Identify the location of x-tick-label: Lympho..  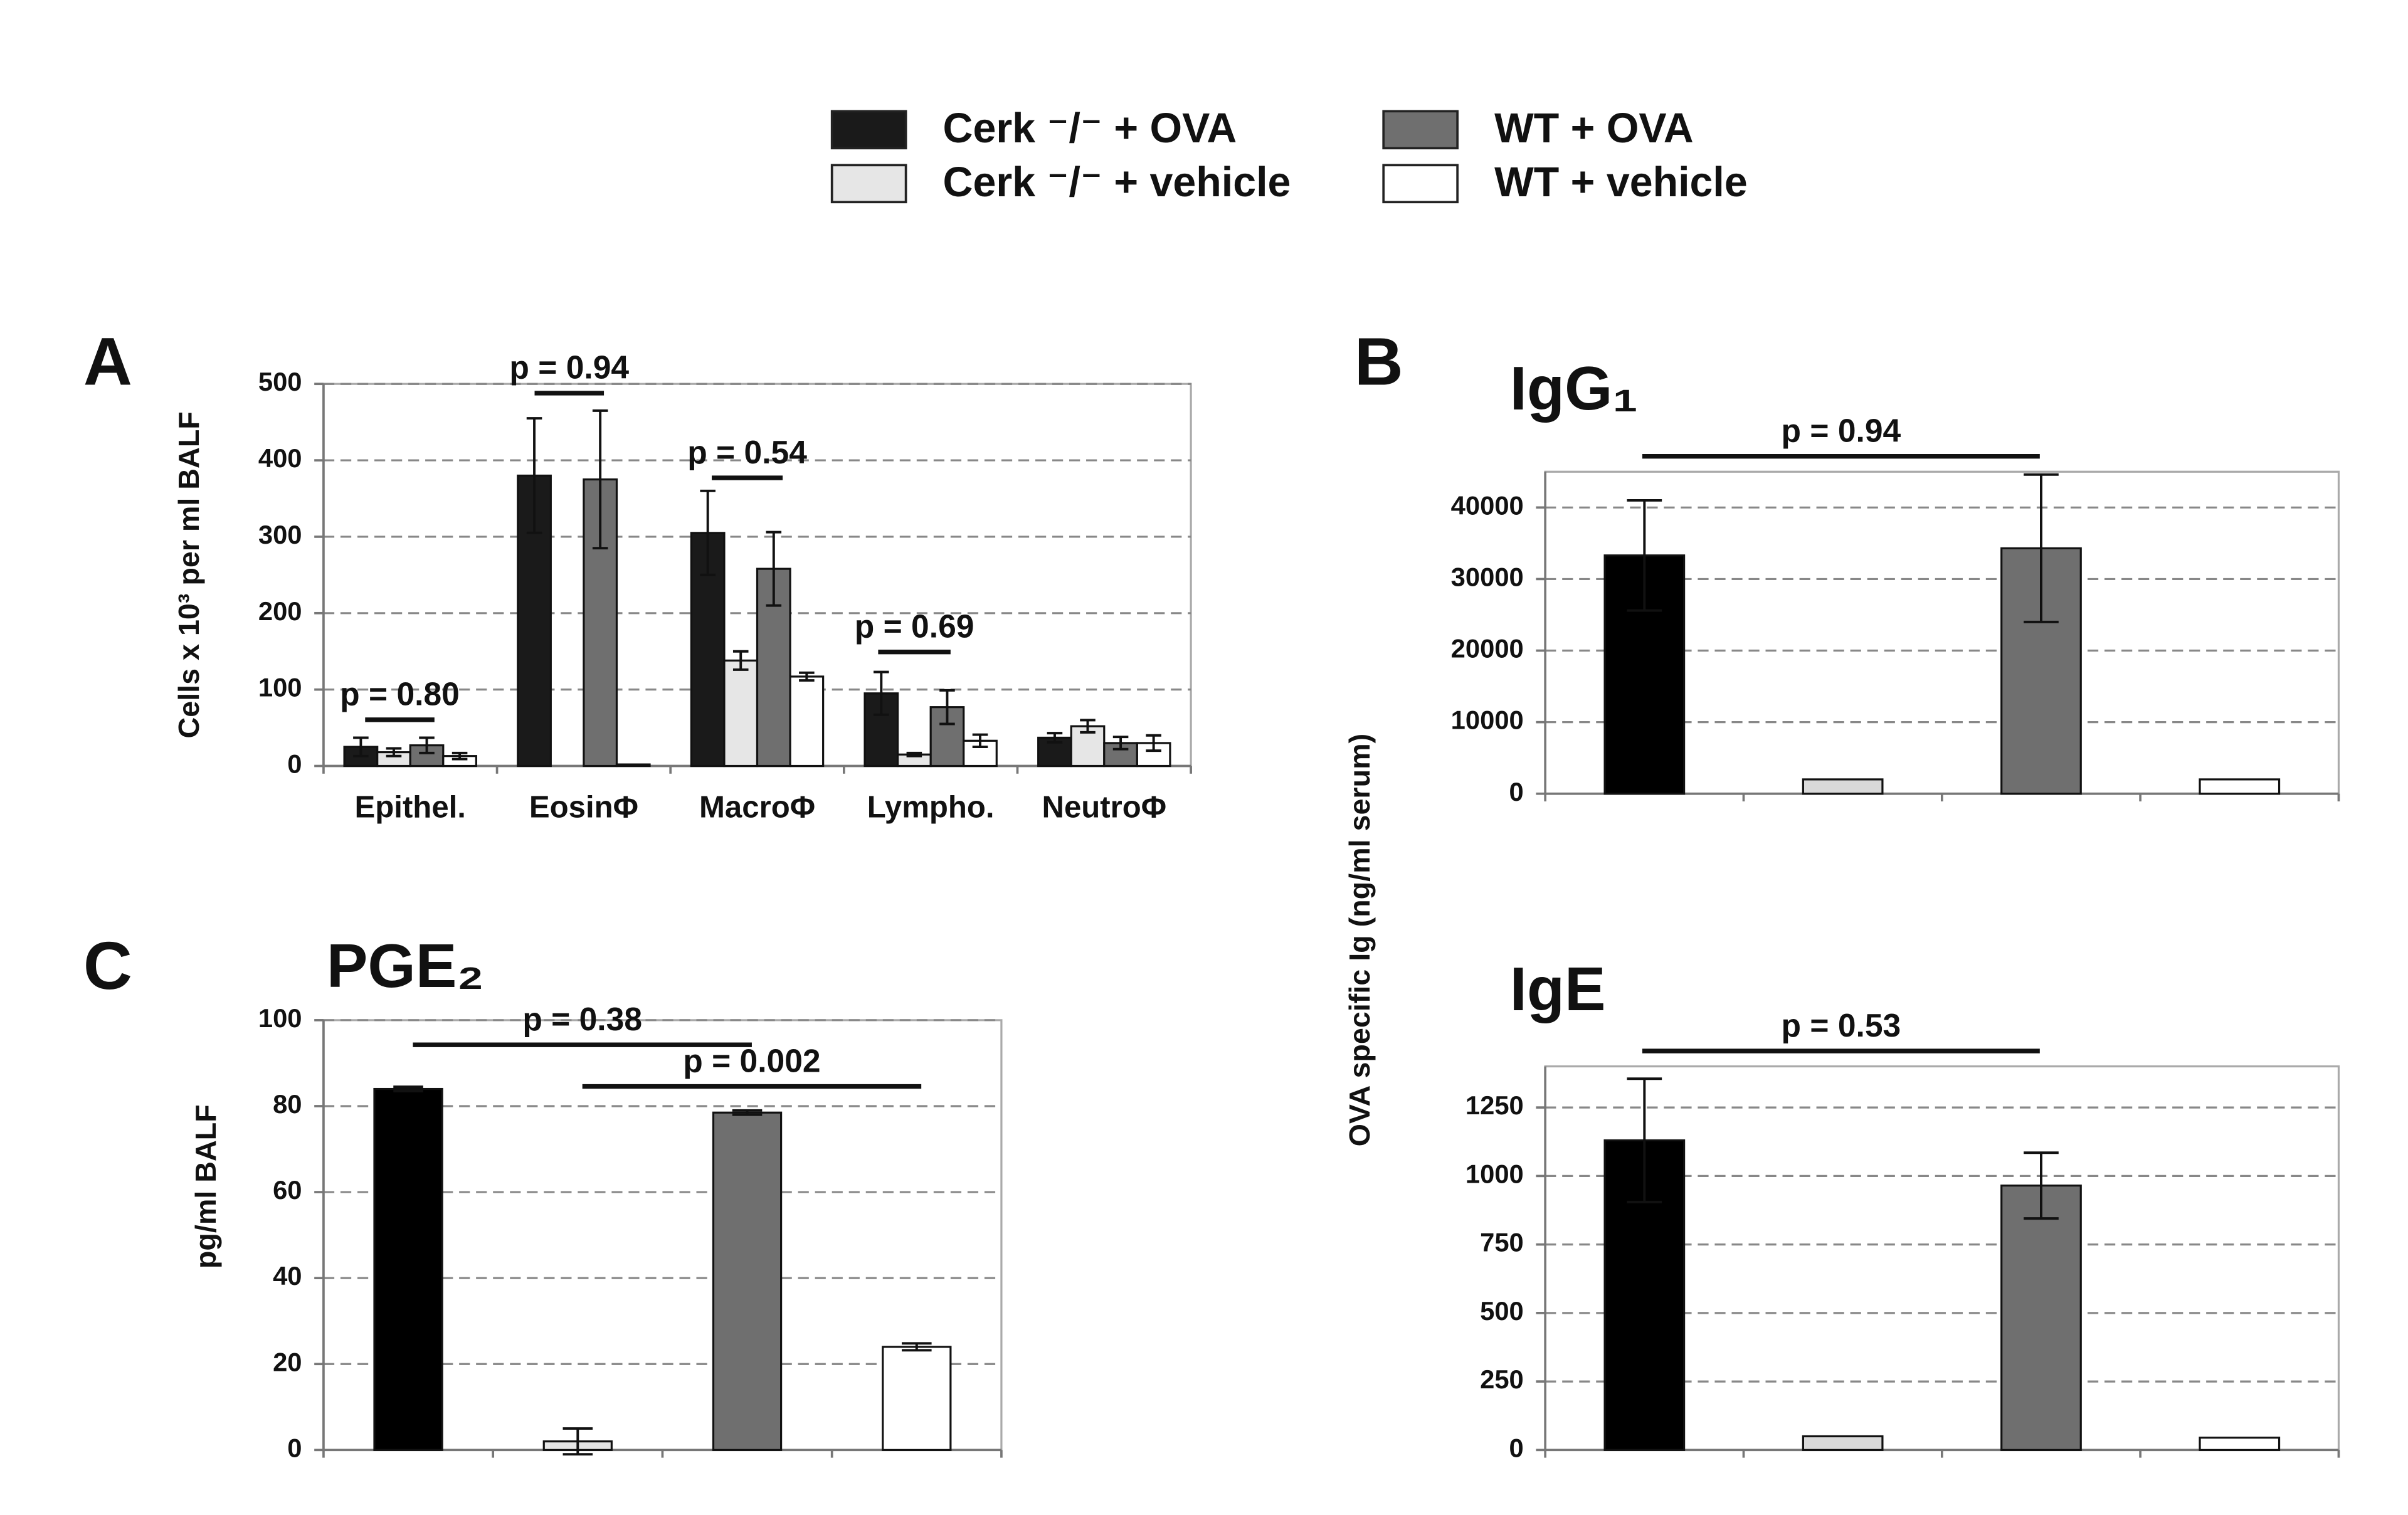
(931, 807).